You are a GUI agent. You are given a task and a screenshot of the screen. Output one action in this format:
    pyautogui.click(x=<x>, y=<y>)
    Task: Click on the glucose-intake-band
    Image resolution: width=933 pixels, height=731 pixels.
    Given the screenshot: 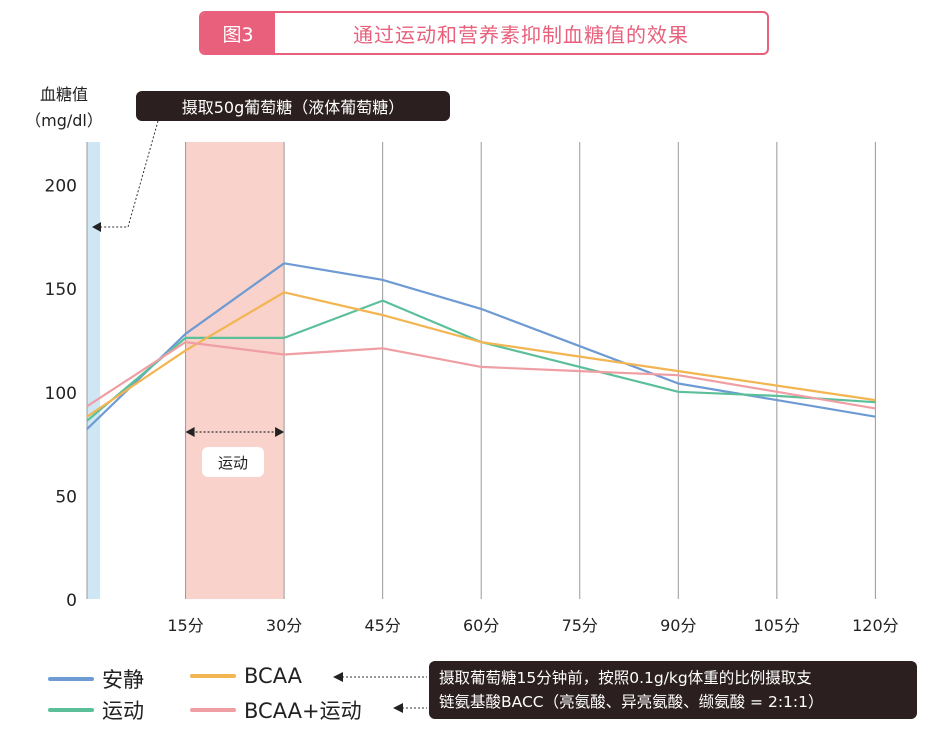 What is the action you would take?
    pyautogui.click(x=94, y=370)
    